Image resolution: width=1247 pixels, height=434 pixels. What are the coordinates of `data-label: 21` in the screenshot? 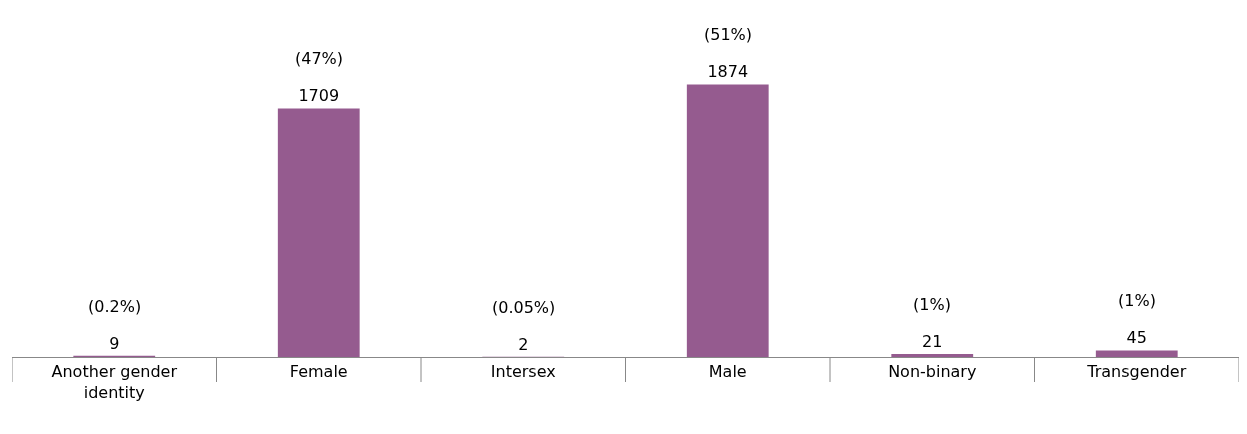 It's located at (932, 341).